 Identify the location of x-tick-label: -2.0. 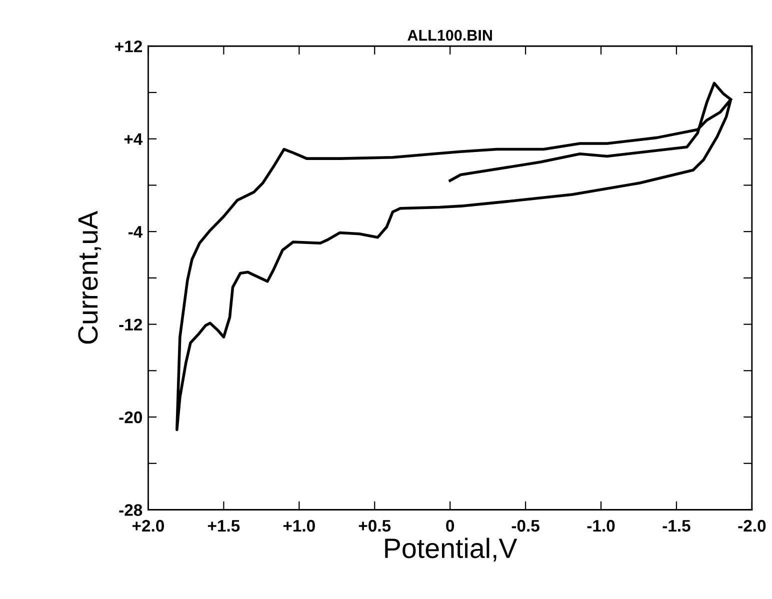
(752, 526).